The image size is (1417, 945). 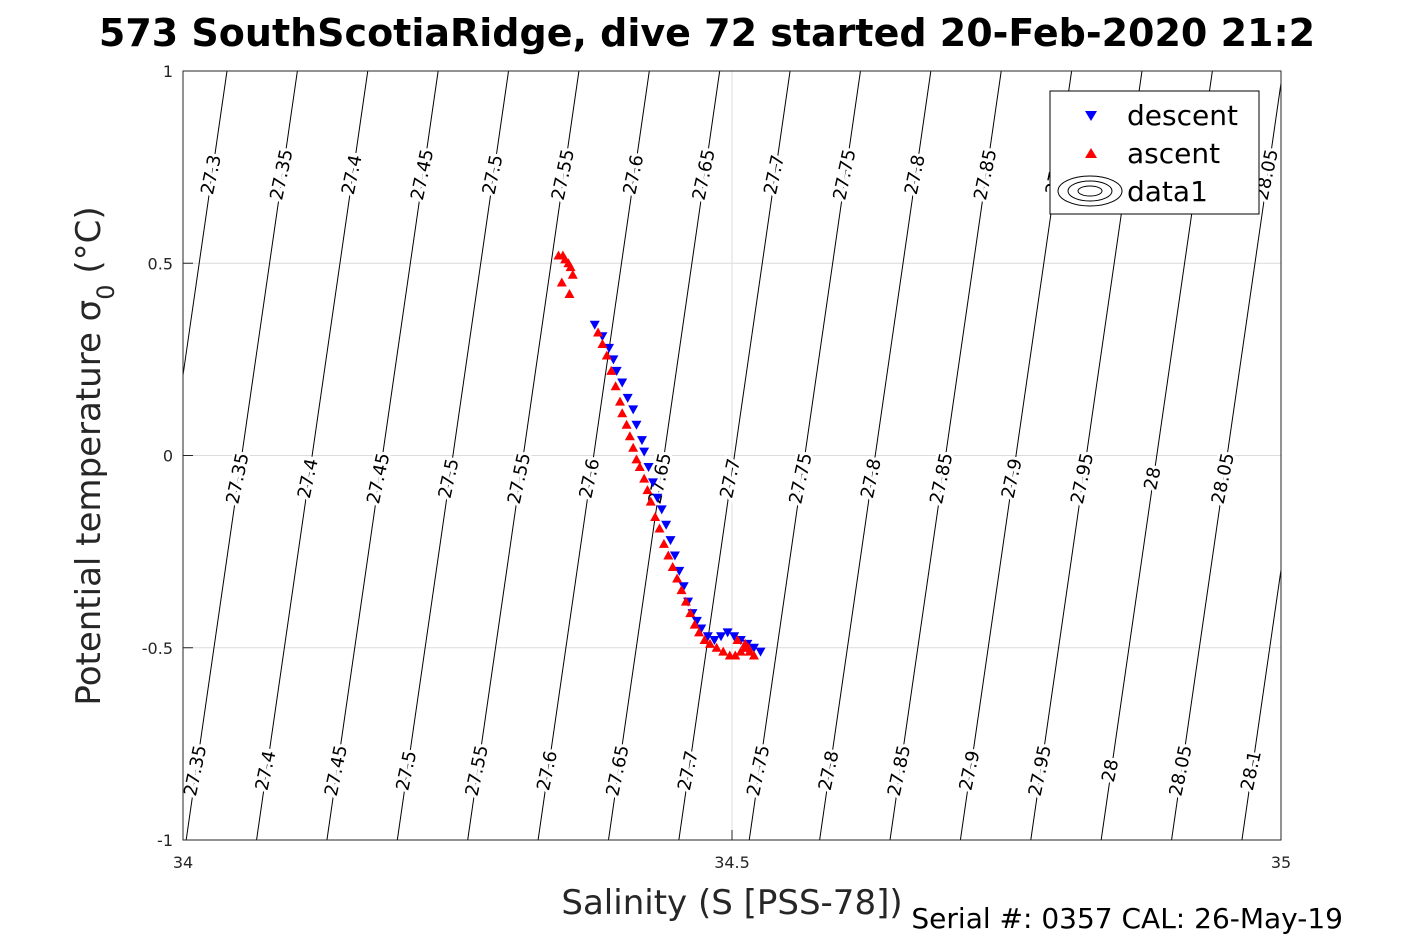 What do you see at coordinates (1167, 191) in the screenshot?
I see `legend-data1-label: data1` at bounding box center [1167, 191].